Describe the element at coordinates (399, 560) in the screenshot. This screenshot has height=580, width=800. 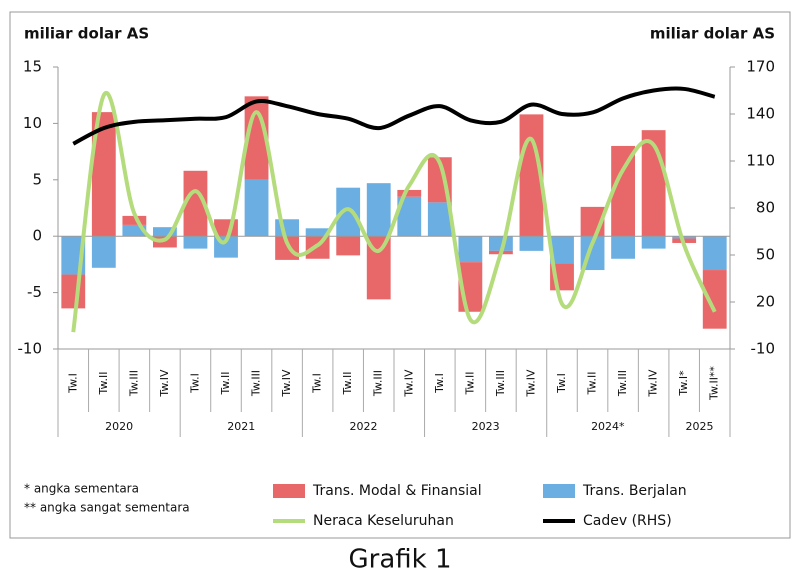
I see `chart-title: Grafik 1` at that location.